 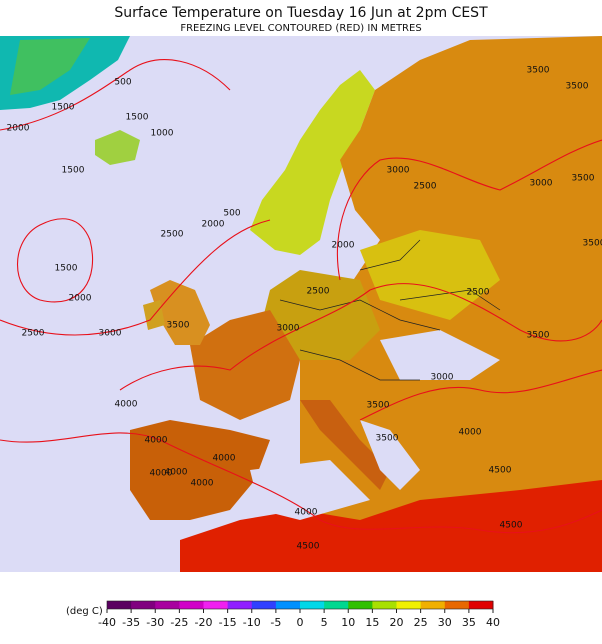 What do you see at coordinates (299, 614) in the screenshot?
I see `colorbar: -40 -35 -30 -25 -20 -15 -10 -5 0 5 10 15 20 25 30 35 40` at bounding box center [299, 614].